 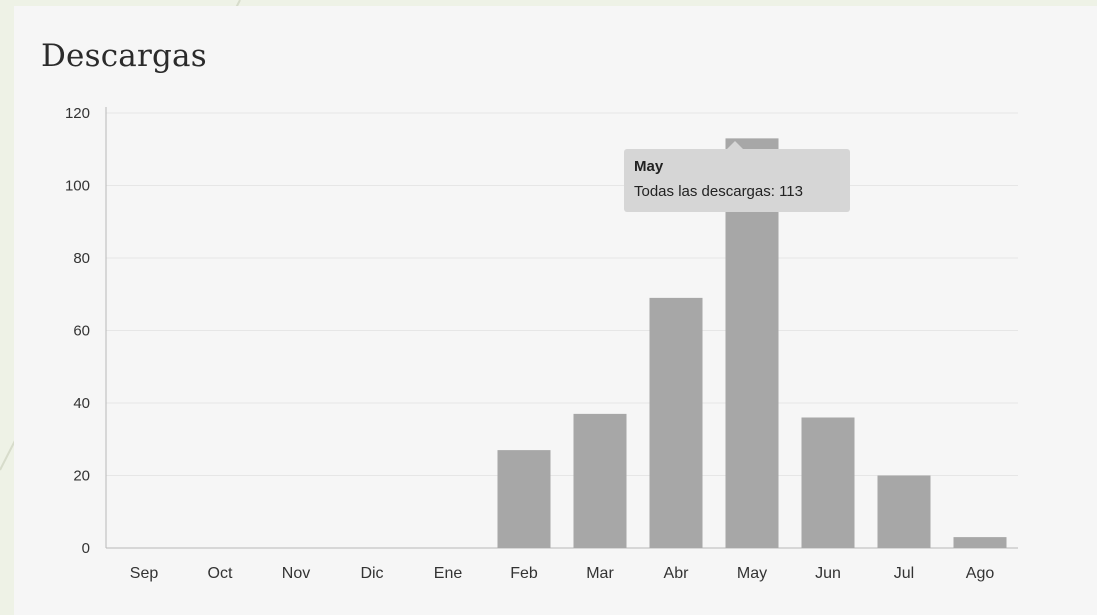 I want to click on bar-abr, so click(x=676, y=422).